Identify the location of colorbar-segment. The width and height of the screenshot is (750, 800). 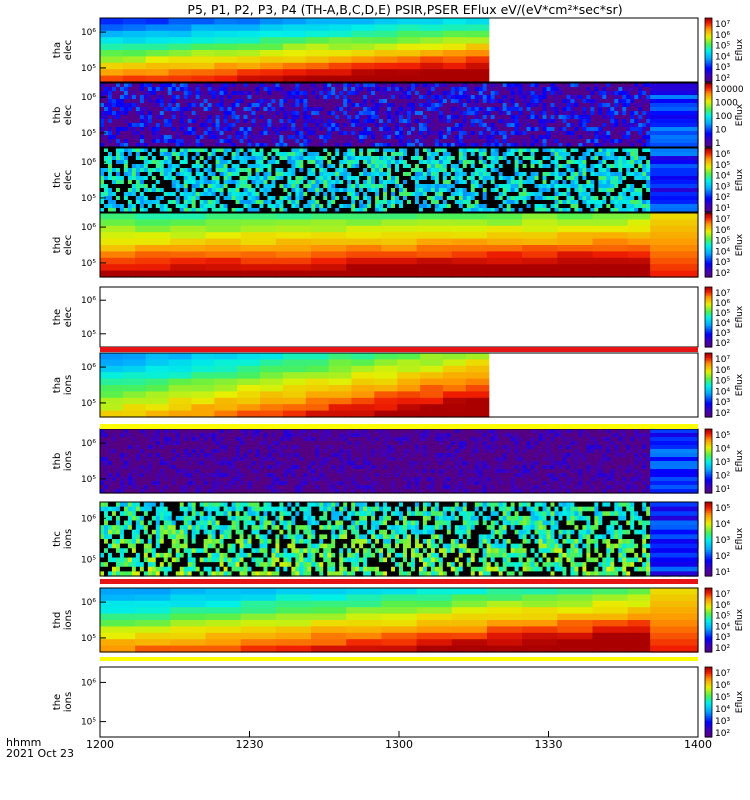
(708, 41).